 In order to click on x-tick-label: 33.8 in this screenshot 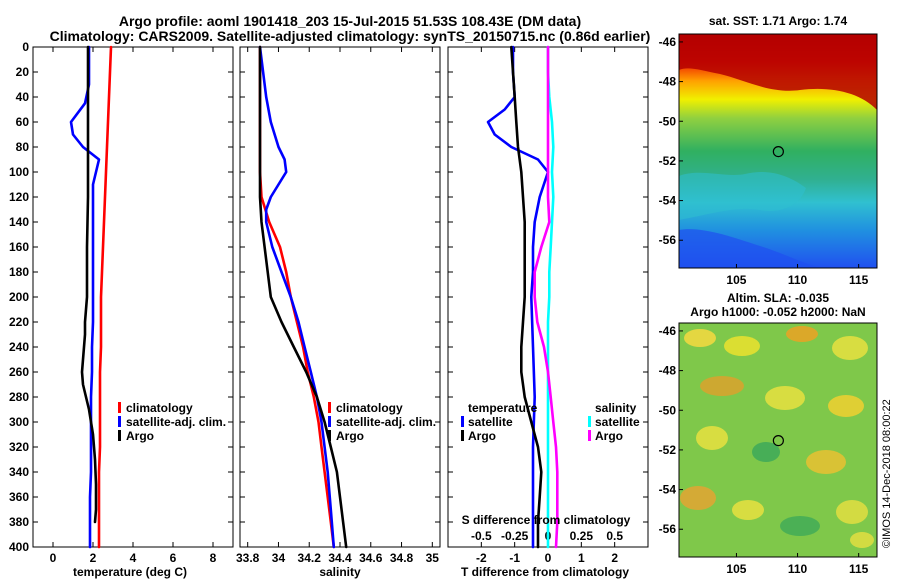, I will do `click(248, 558)`.